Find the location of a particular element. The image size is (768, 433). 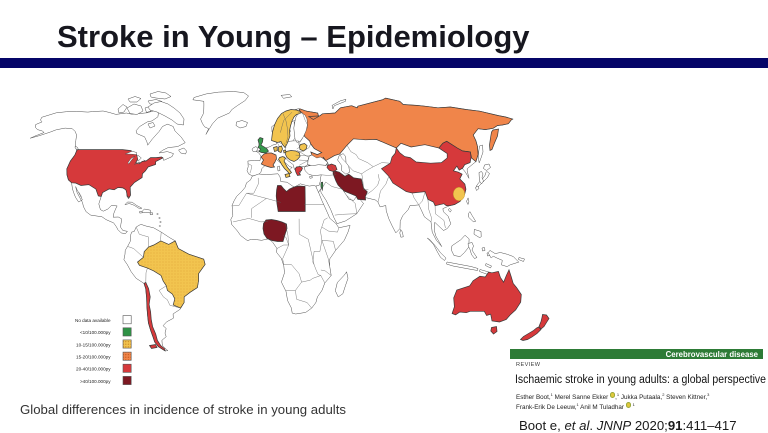

svg-text: >40/100.000py is located at coordinates (95, 381).